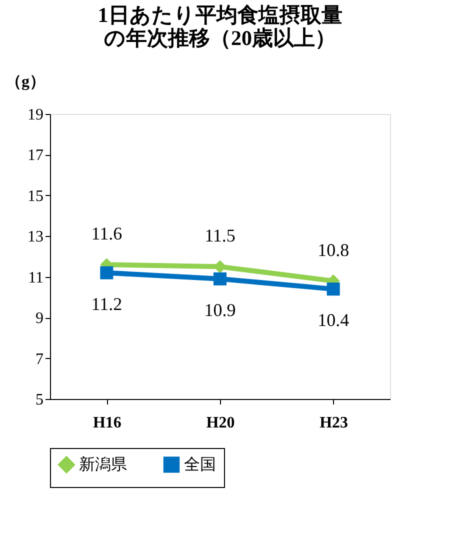  I want to click on data-label: 10.9, so click(220, 310).